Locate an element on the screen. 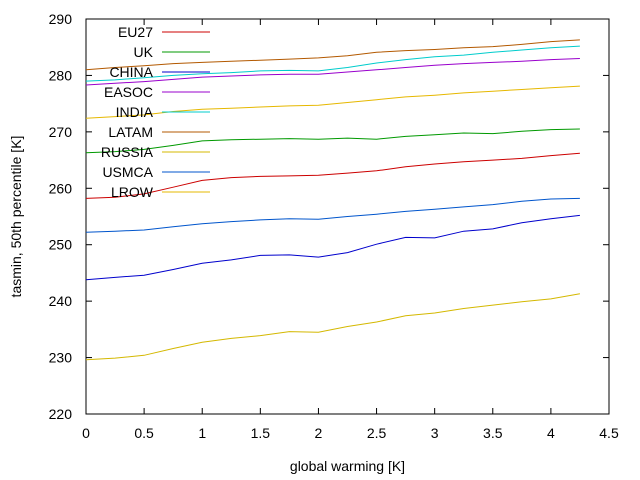 Image resolution: width=640 pixels, height=480 pixels. series-line-lrow is located at coordinates (332, 102).